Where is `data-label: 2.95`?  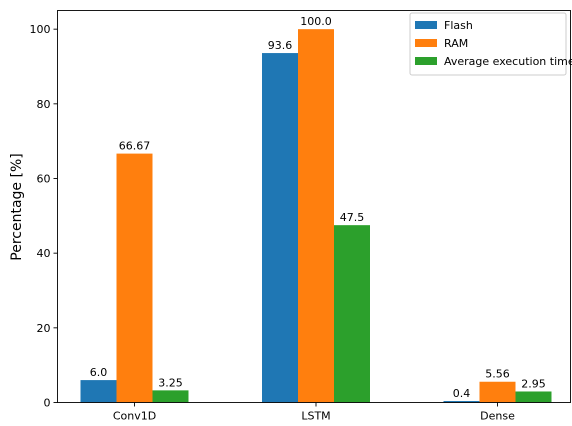
data-label: 2.95 is located at coordinates (533, 383).